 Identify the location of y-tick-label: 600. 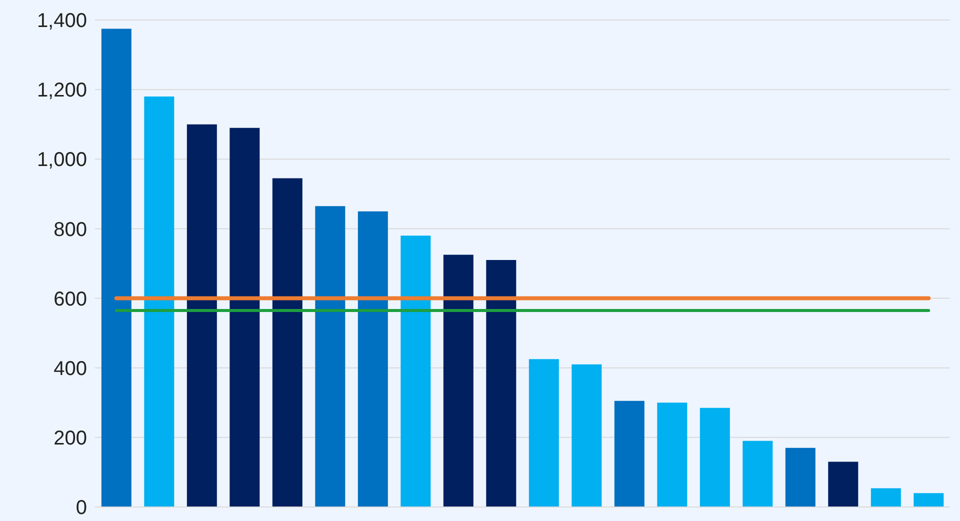
(70, 299).